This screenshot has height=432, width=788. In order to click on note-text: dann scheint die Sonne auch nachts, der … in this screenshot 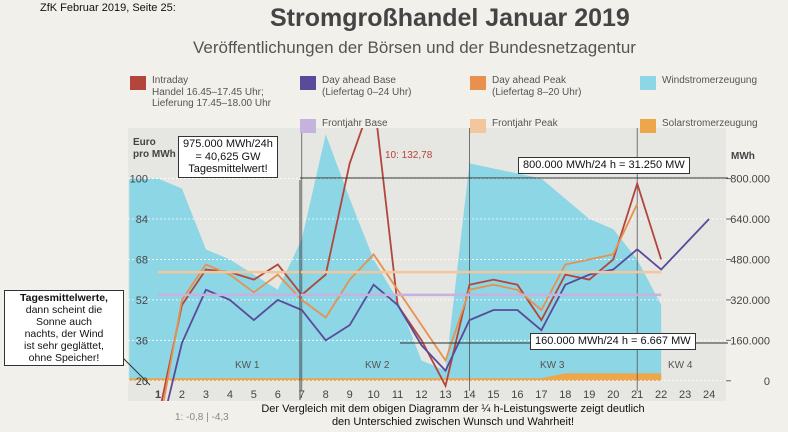, I will do `click(64, 334)`.